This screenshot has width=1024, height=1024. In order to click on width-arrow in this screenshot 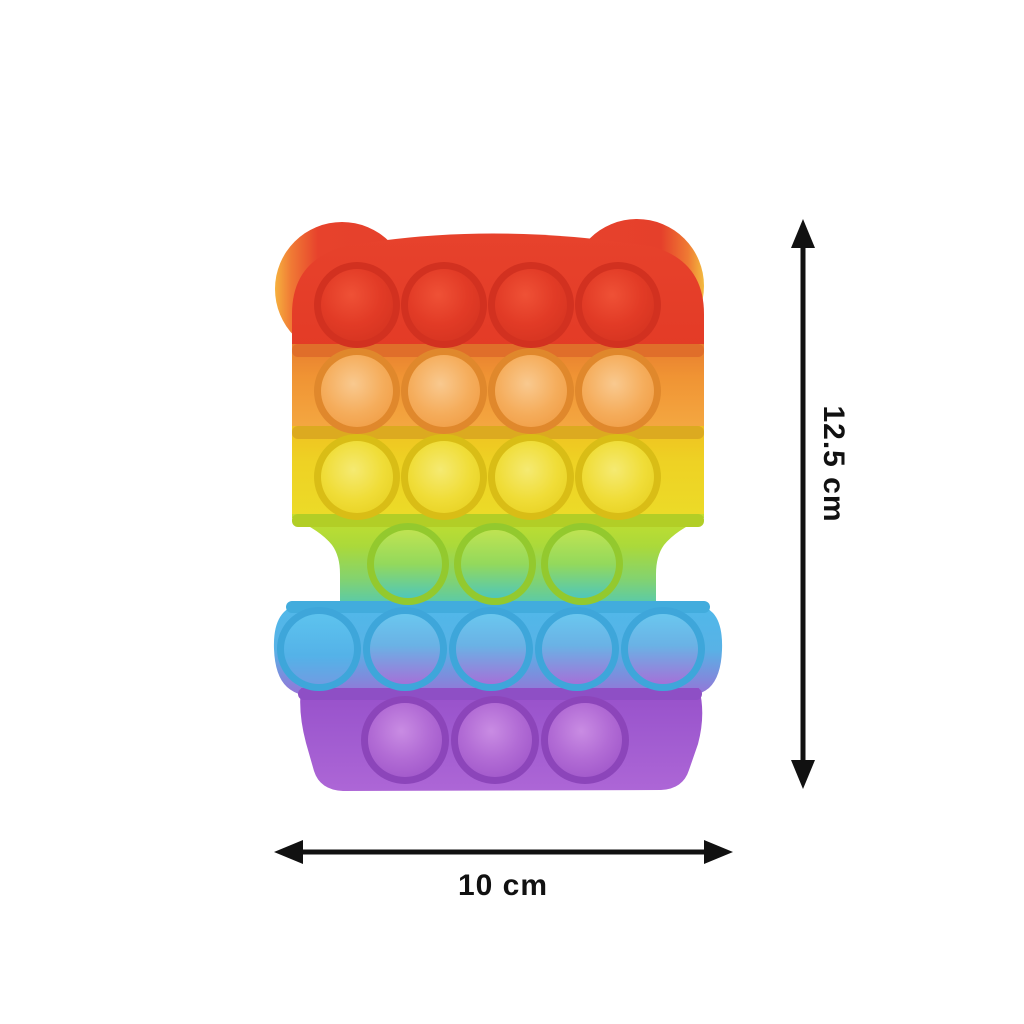, I will do `click(503, 852)`.